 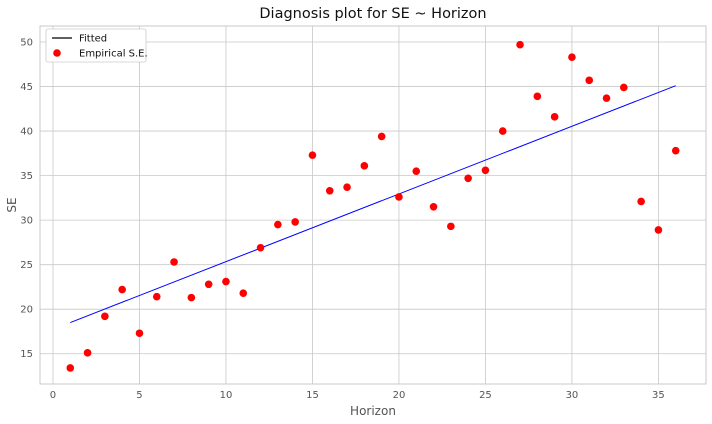 I want to click on x-tick-label: 15, so click(x=312, y=395).